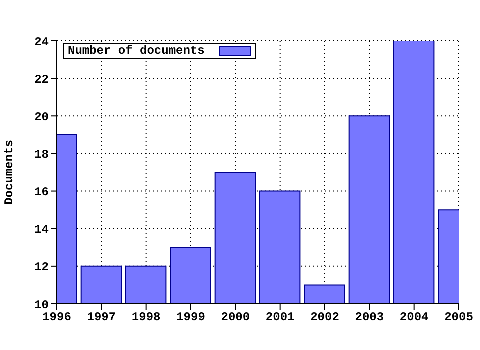 The image size is (480, 350). What do you see at coordinates (41, 42) in the screenshot?
I see `y-tick-label: 24` at bounding box center [41, 42].